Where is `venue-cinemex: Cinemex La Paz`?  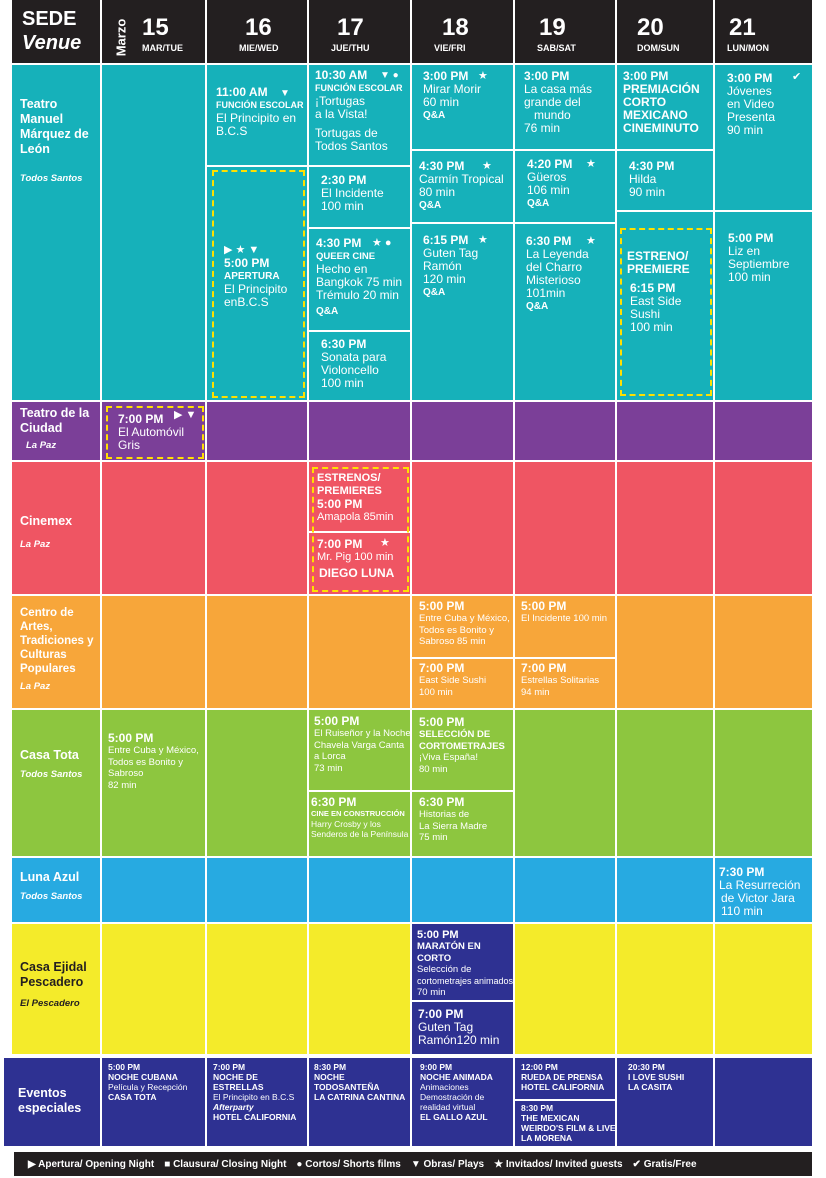
venue-cinemex: Cinemex La Paz is located at coordinates (57, 529).